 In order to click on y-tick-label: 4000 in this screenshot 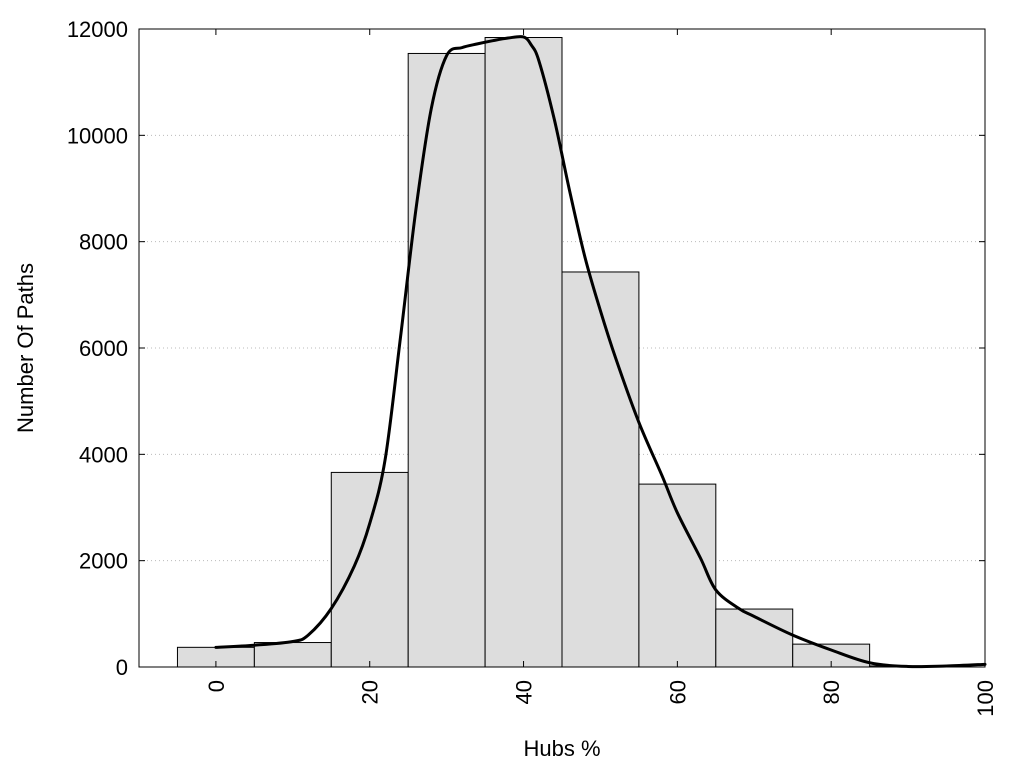, I will do `click(103, 454)`.